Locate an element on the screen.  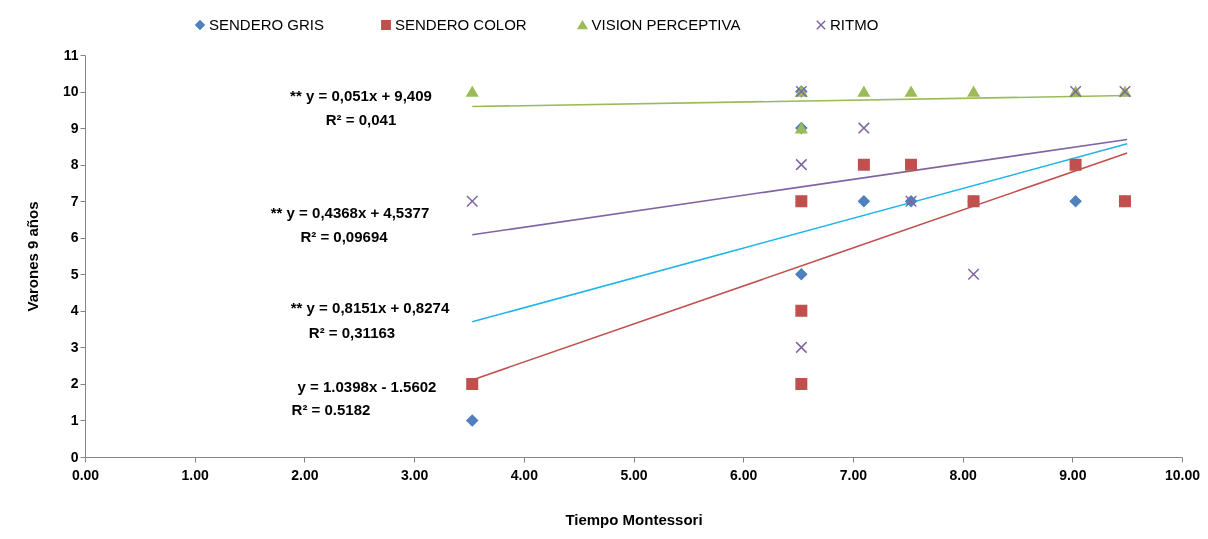
annotation: R² = 0,31163 is located at coordinates (352, 332).